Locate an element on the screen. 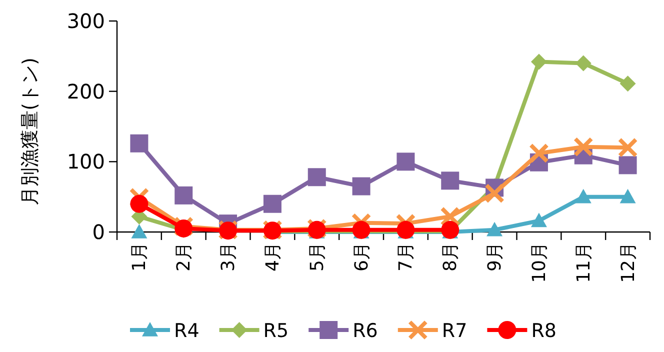 This screenshot has width=664, height=352. x-tick-label: 7月 is located at coordinates (406, 257).